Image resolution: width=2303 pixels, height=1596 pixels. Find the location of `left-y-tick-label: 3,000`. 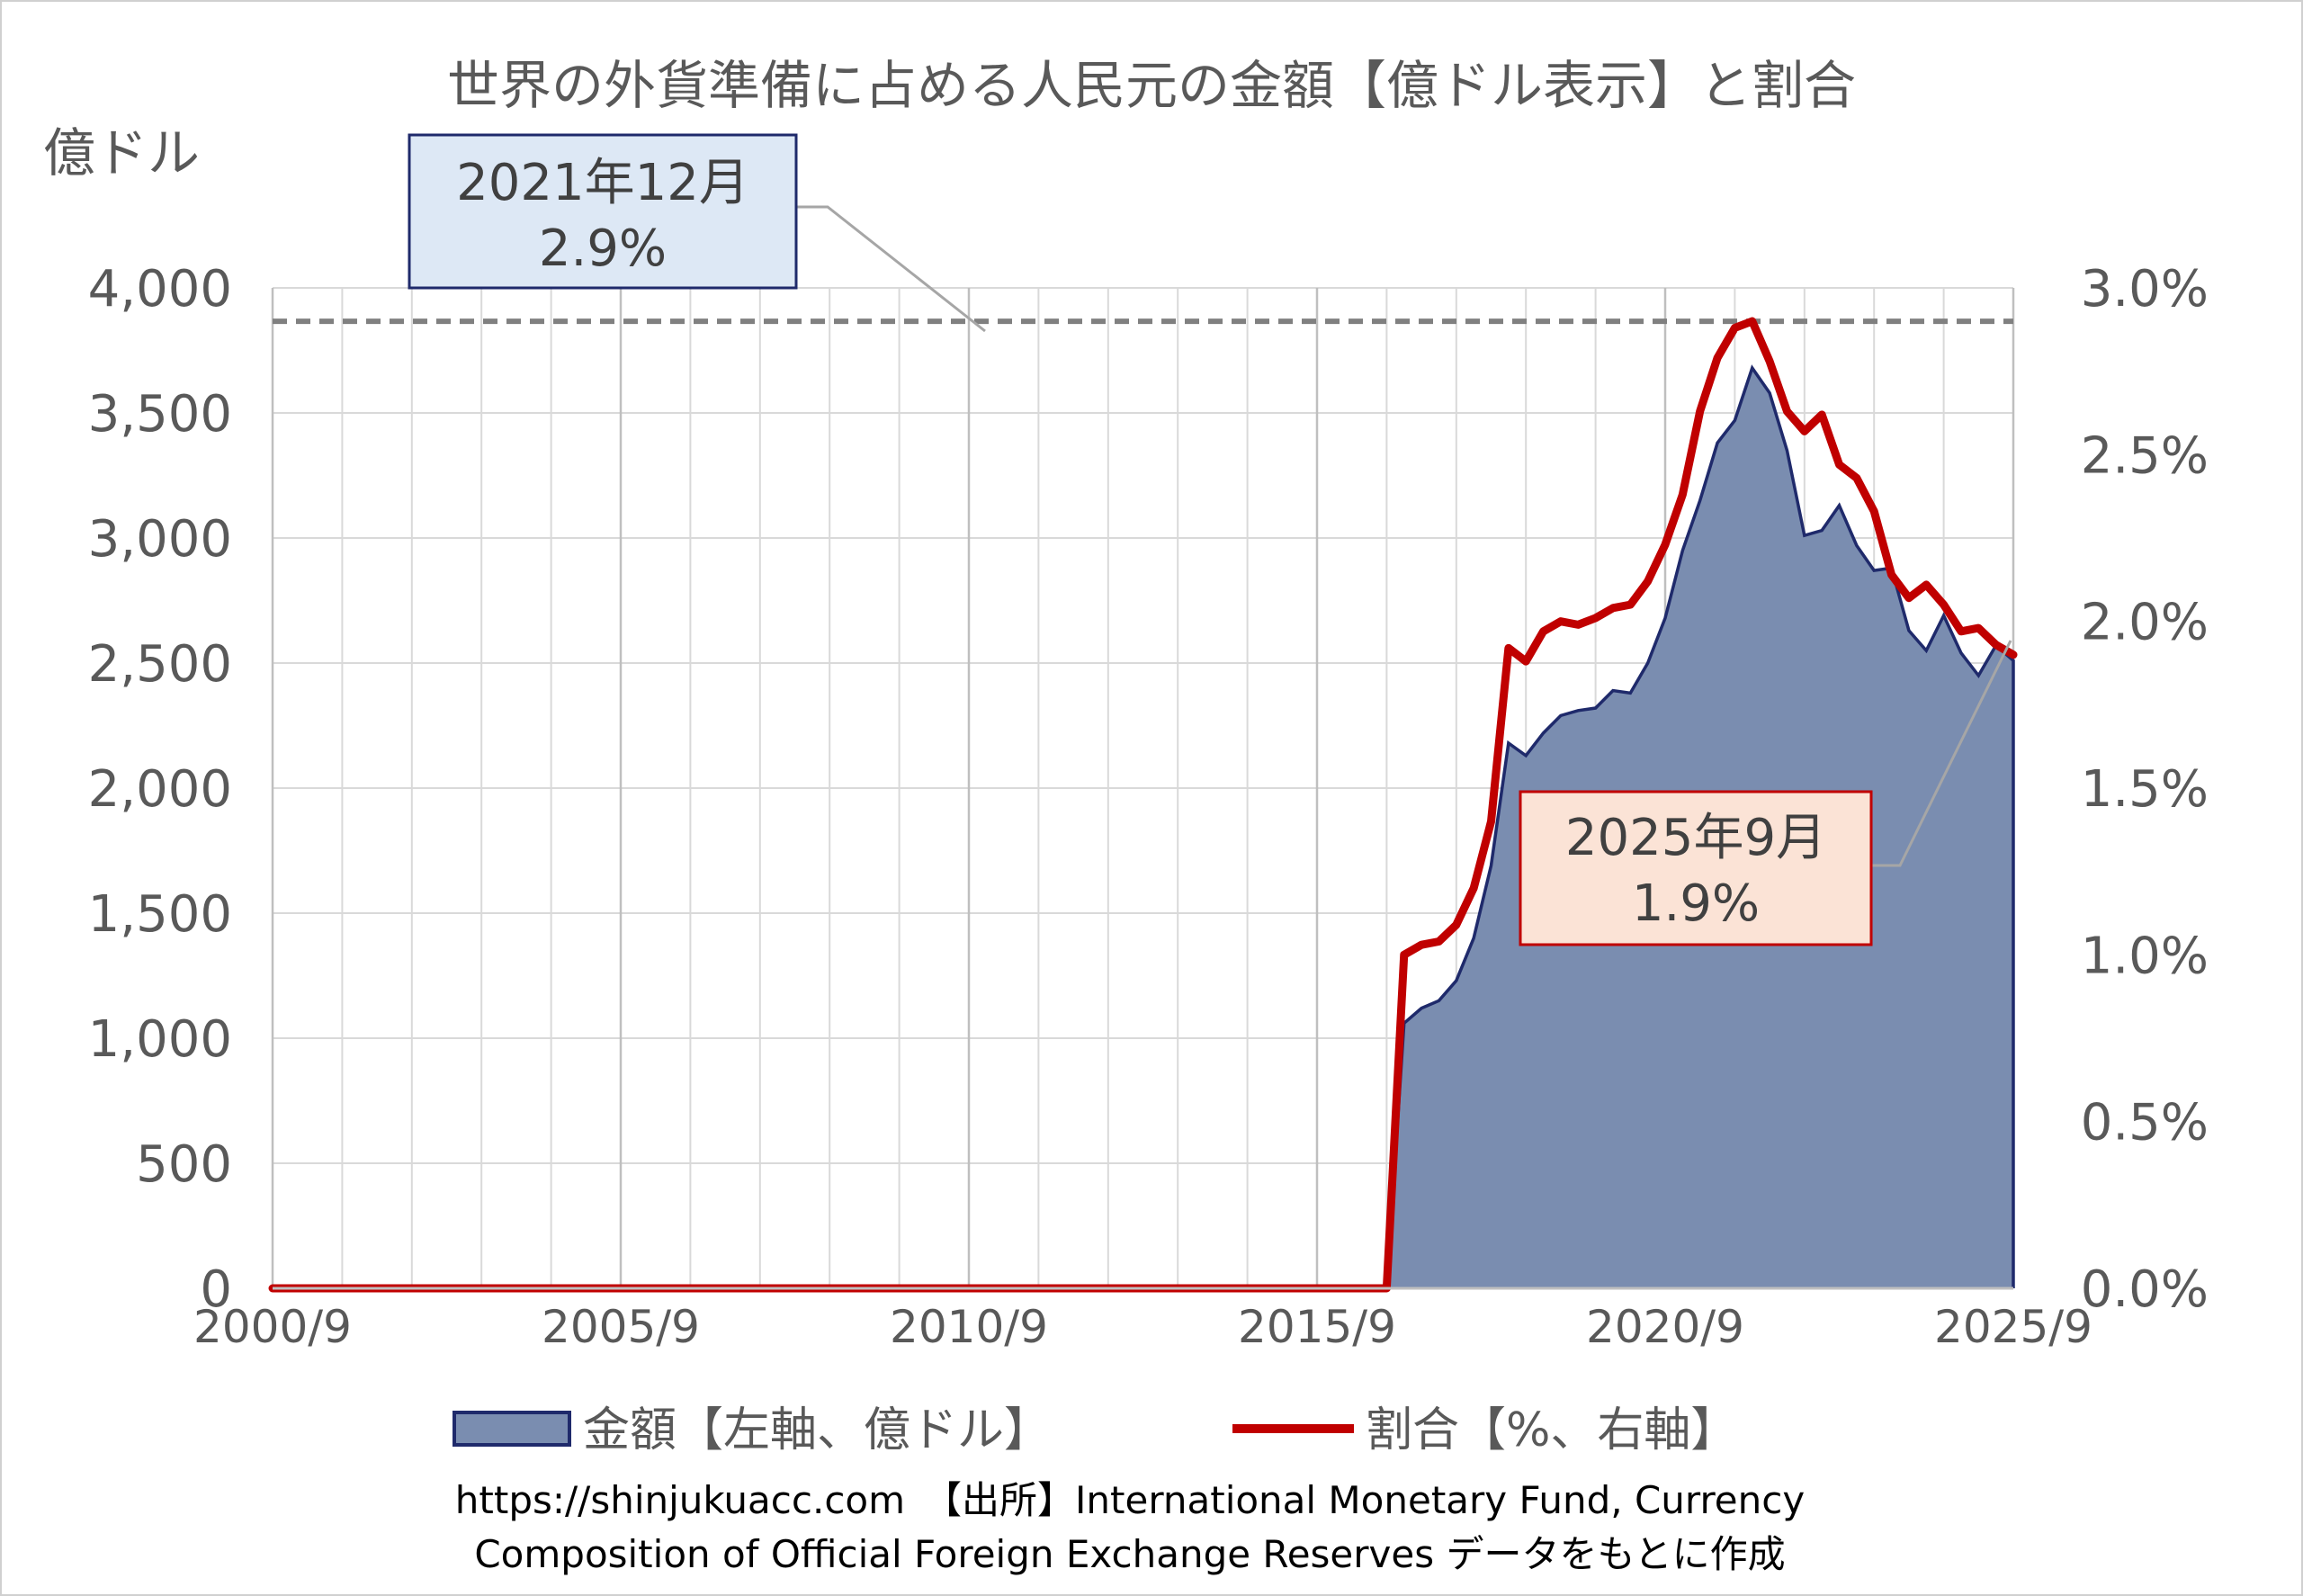

left-y-tick-label: 3,000 is located at coordinates (160, 539).